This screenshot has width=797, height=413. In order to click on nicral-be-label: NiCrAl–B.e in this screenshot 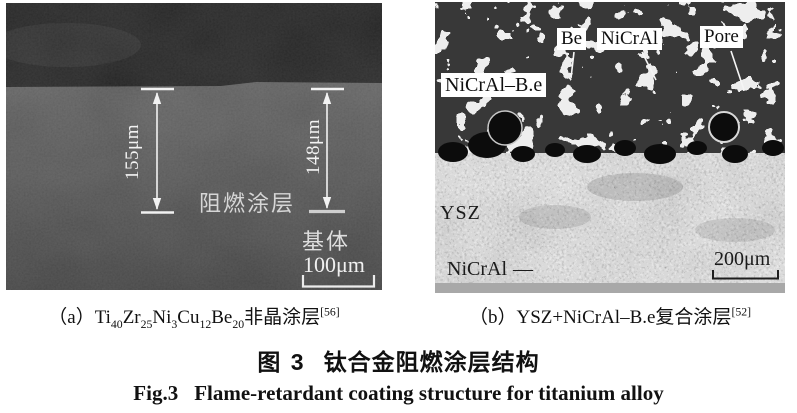, I will do `click(494, 85)`.